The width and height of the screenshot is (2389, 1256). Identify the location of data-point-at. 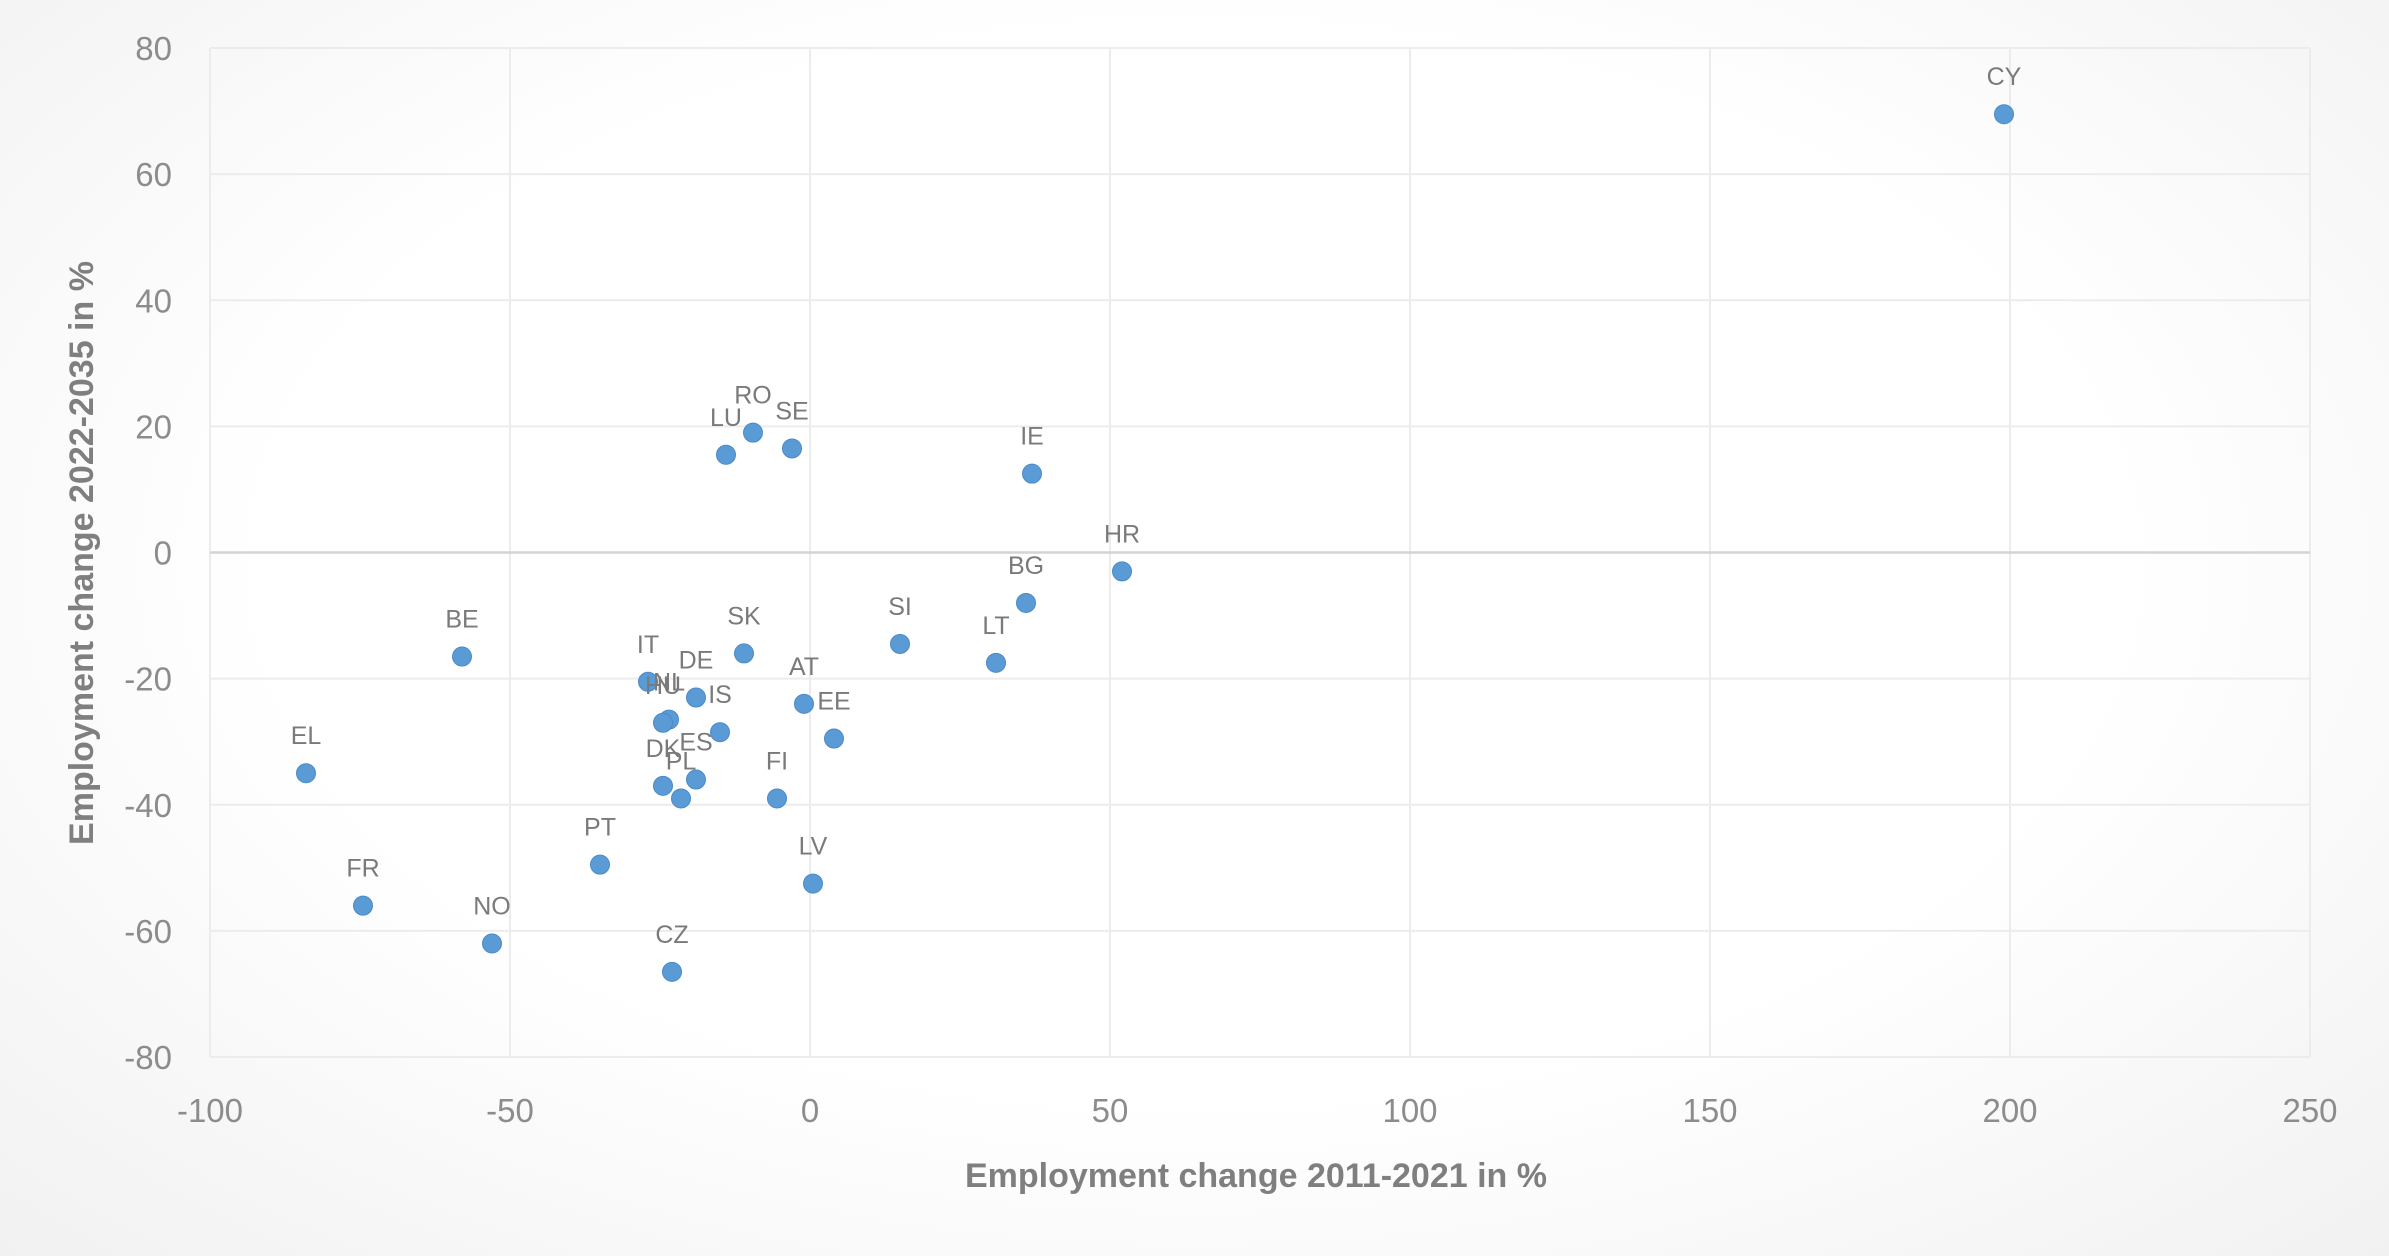
(804, 703).